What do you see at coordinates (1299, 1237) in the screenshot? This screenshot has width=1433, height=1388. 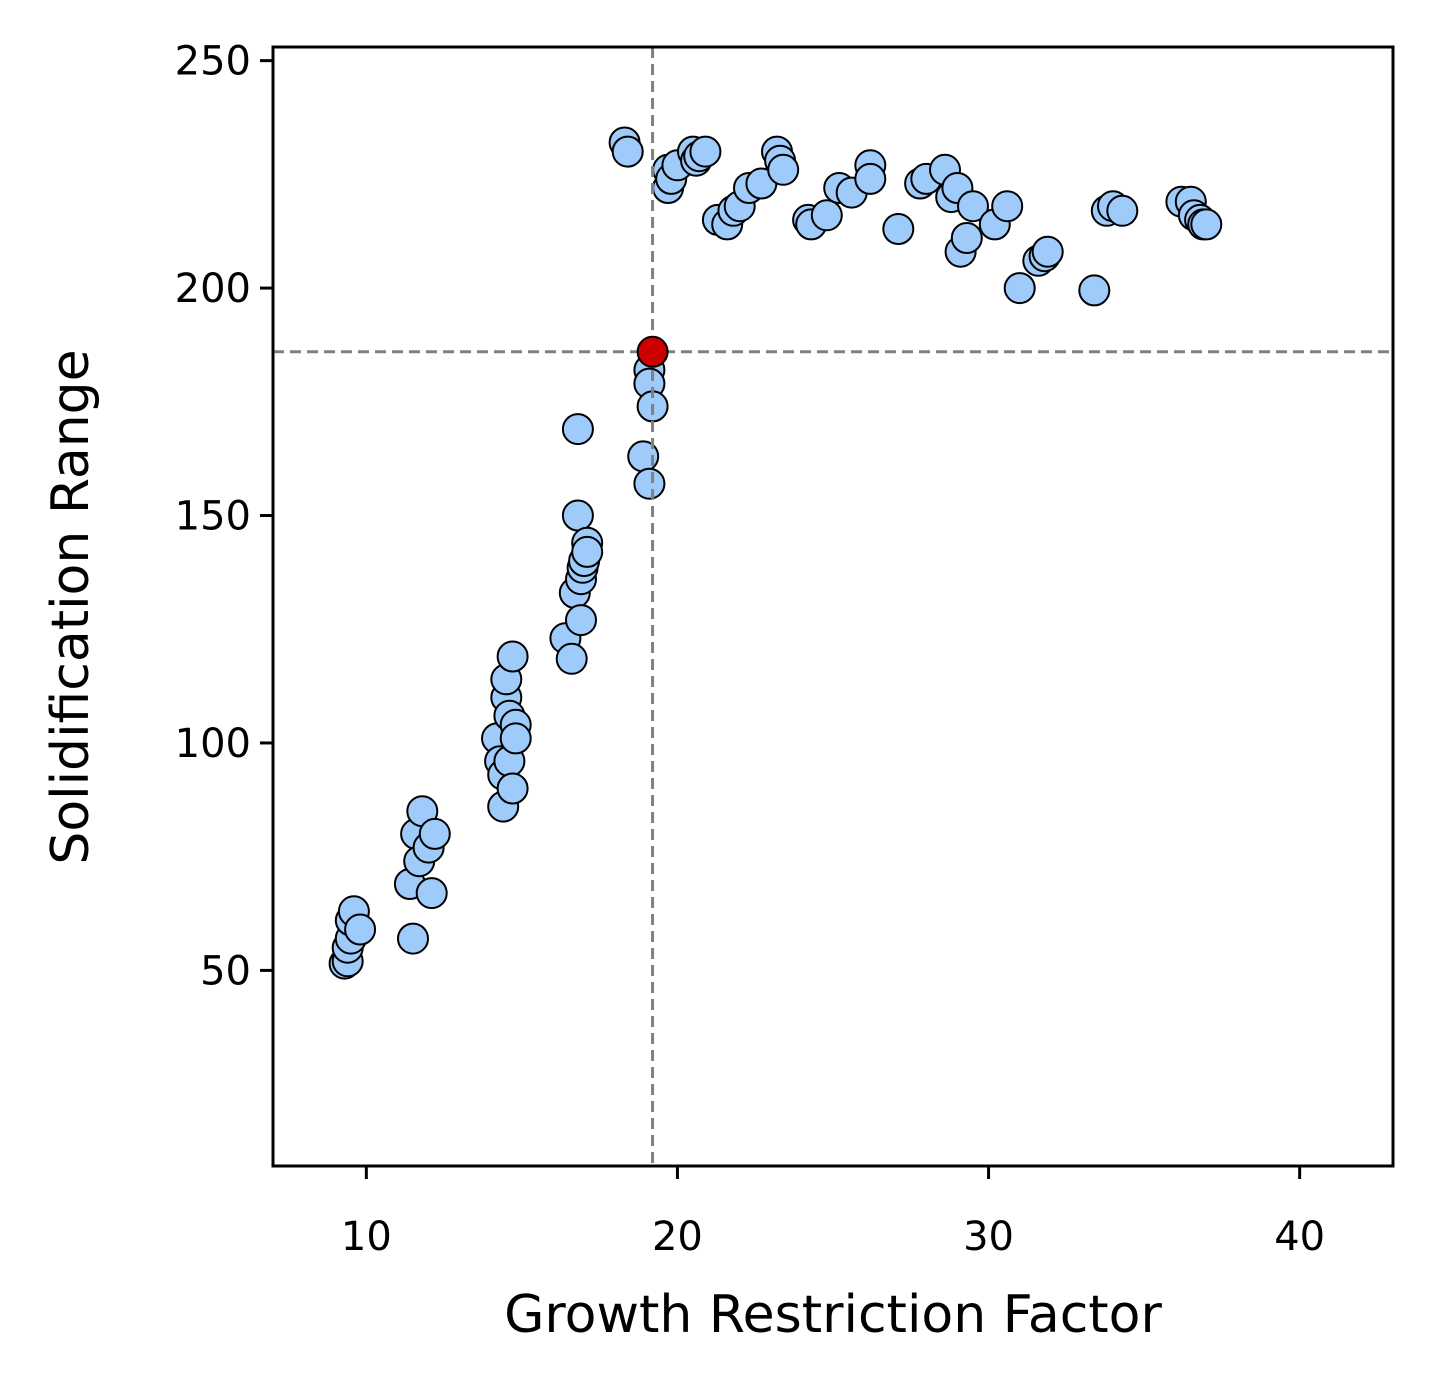 I see `x-tick-label: 40` at bounding box center [1299, 1237].